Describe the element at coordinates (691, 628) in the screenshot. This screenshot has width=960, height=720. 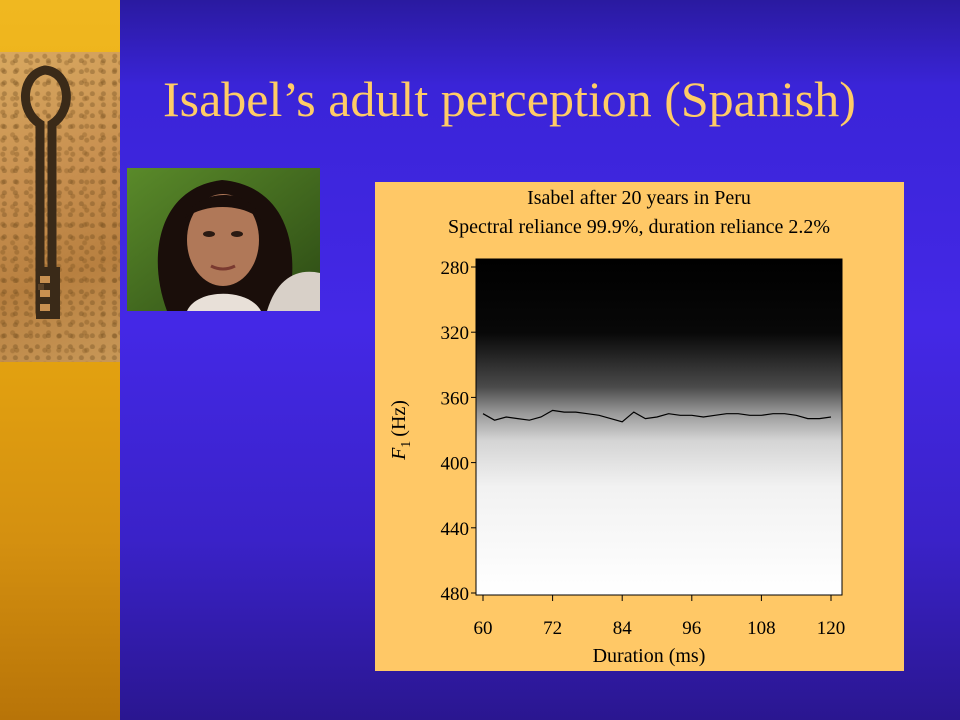
I see `x-tick-label: 96` at that location.